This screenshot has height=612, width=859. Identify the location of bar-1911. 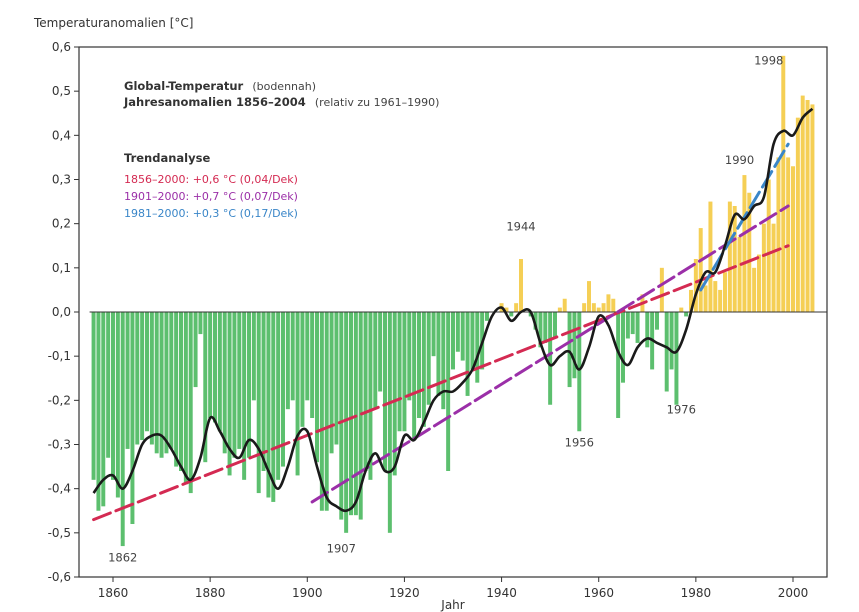
(360, 416).